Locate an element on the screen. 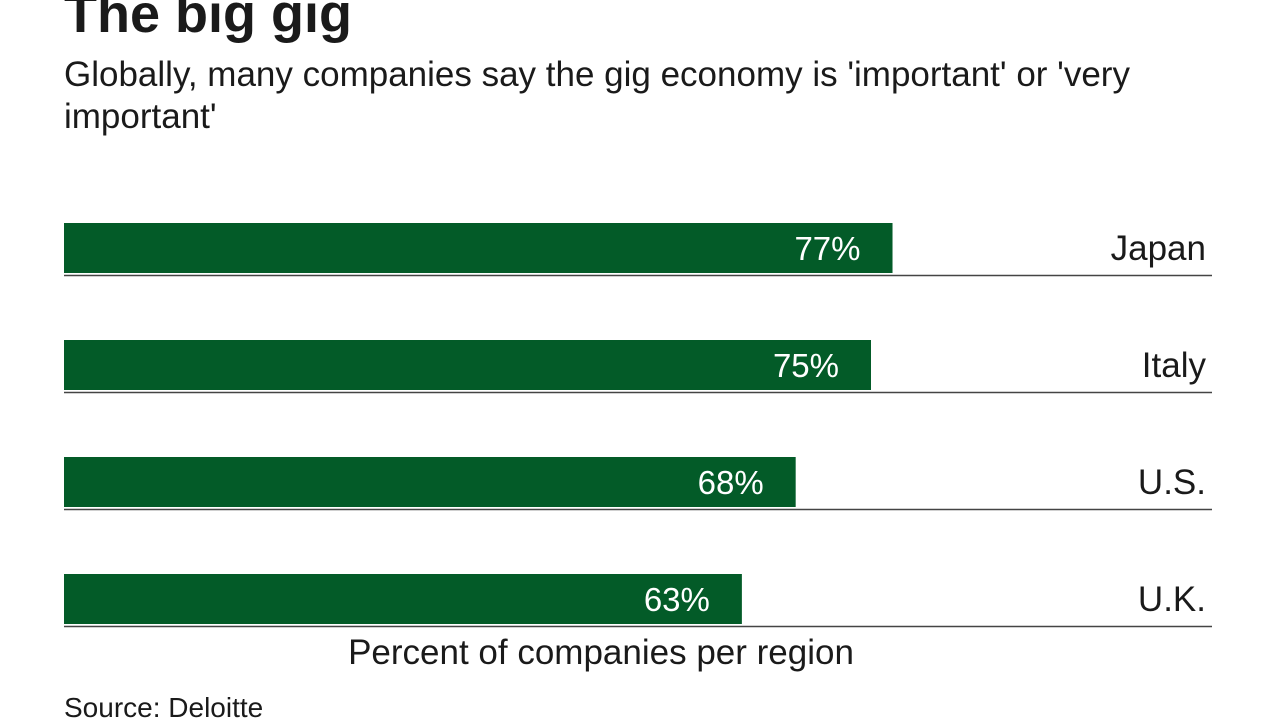  data-label: 77% is located at coordinates (827, 248).